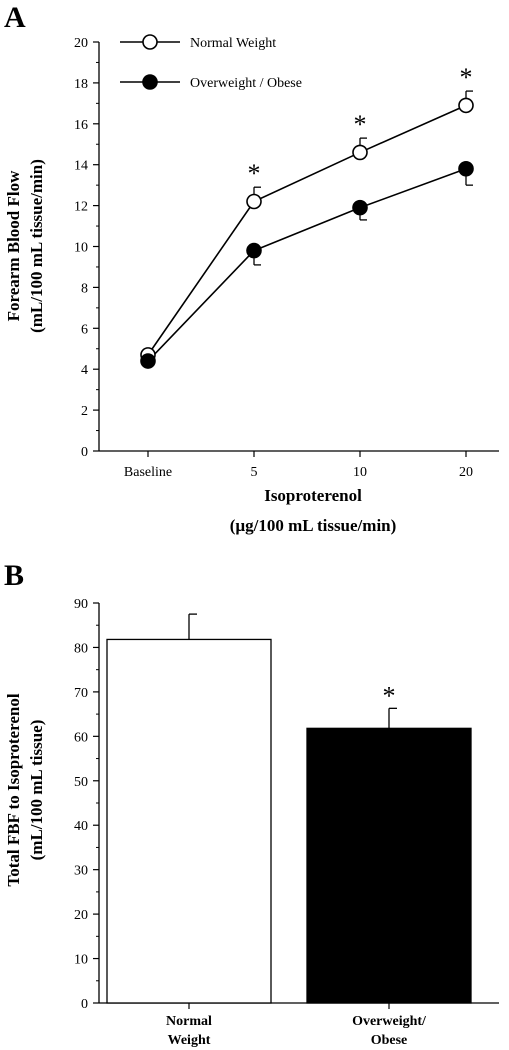 This screenshot has width=509, height=1050. I want to click on y-tick-label: 4, so click(84, 370).